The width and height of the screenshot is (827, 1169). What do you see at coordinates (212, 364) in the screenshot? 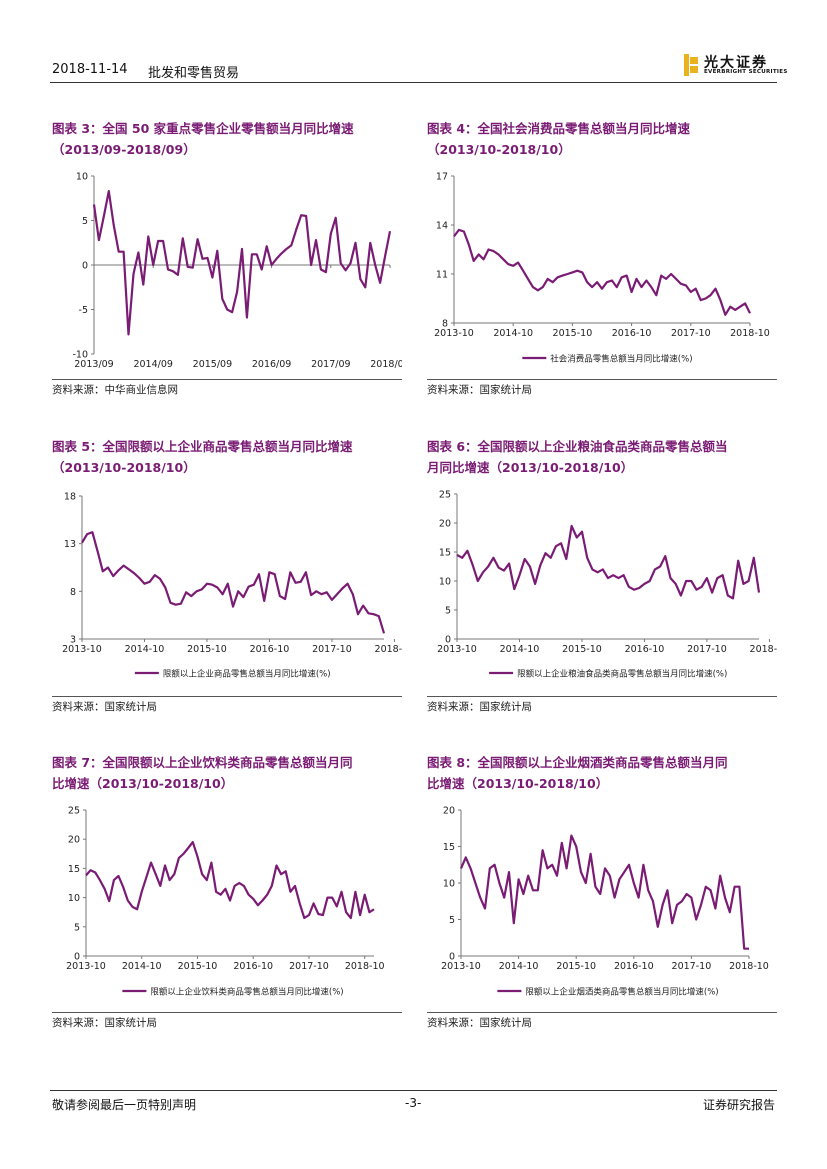
I see `x-tick-label: 2015/09` at bounding box center [212, 364].